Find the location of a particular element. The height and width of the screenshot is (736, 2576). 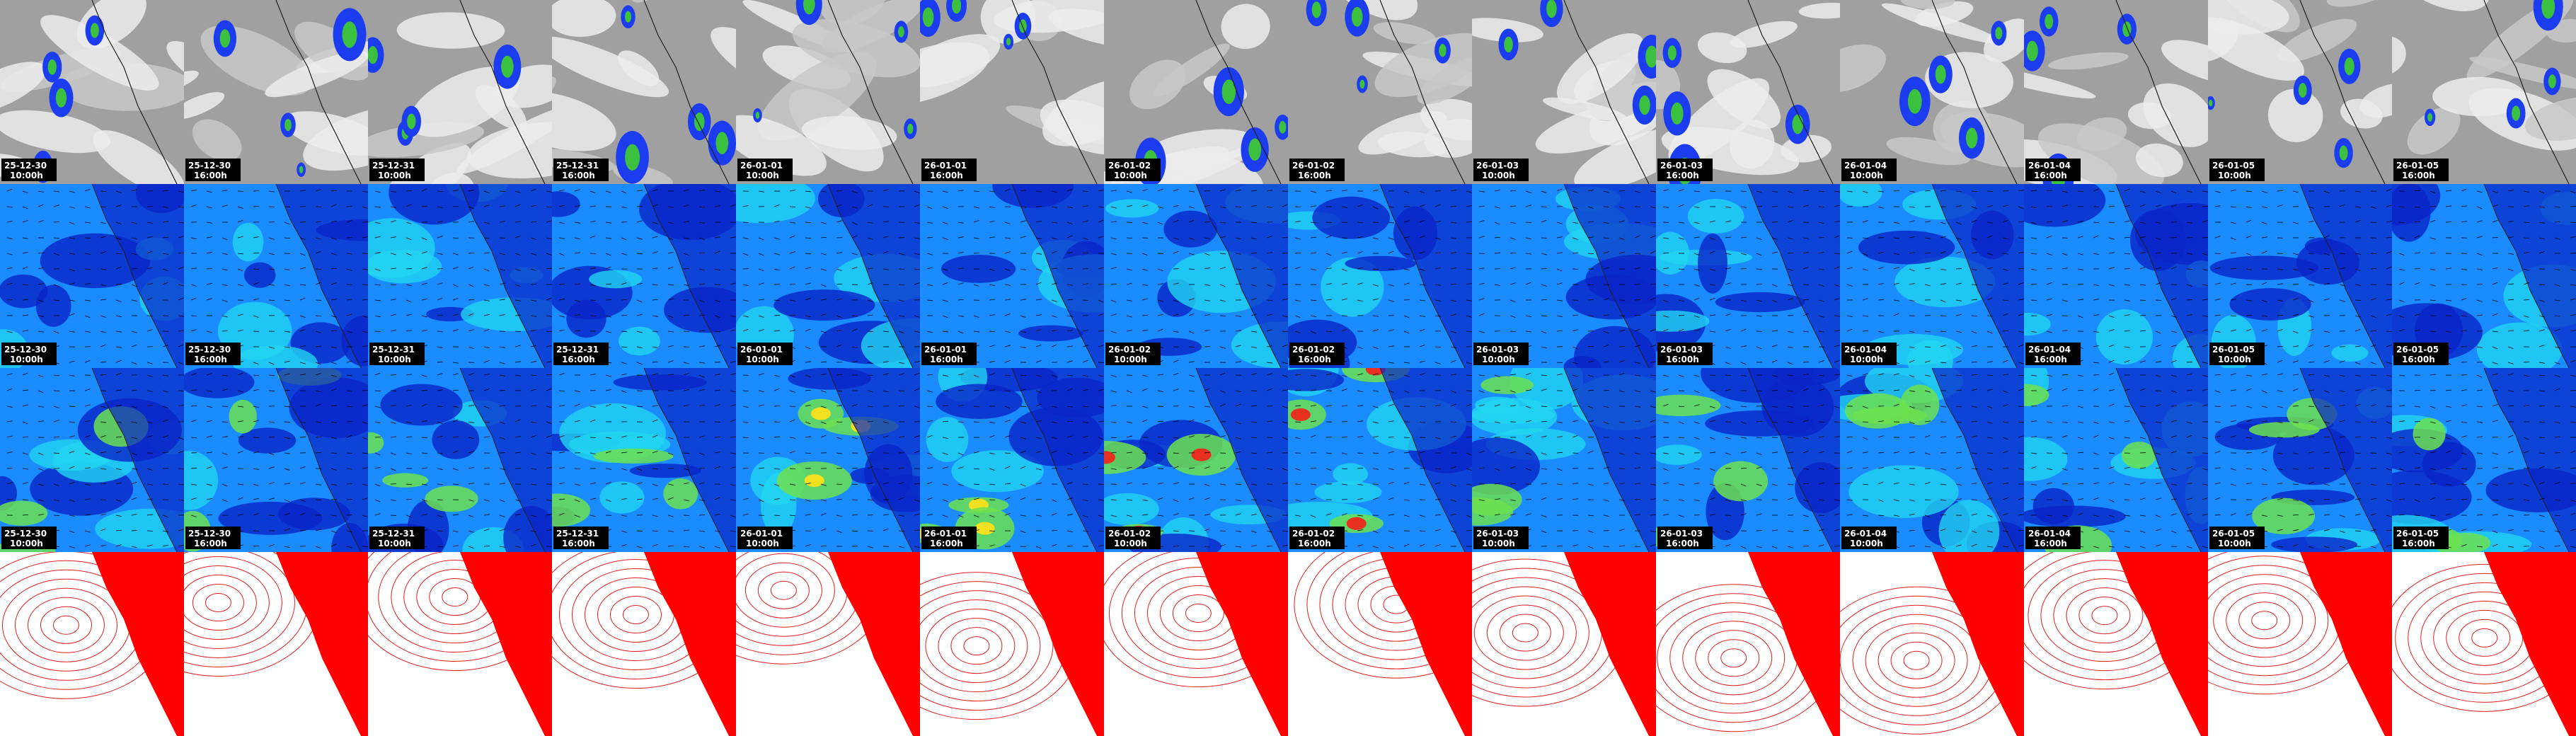

isobar is located at coordinates (239, 605).